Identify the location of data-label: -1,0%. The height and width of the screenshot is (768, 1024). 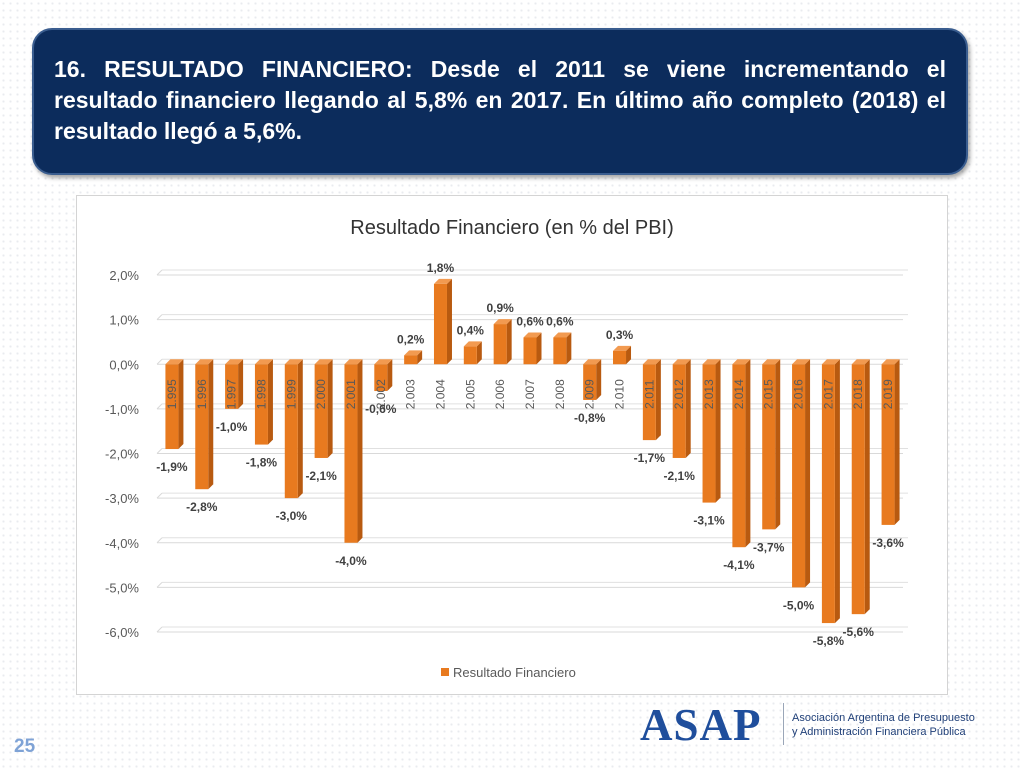
(232, 427).